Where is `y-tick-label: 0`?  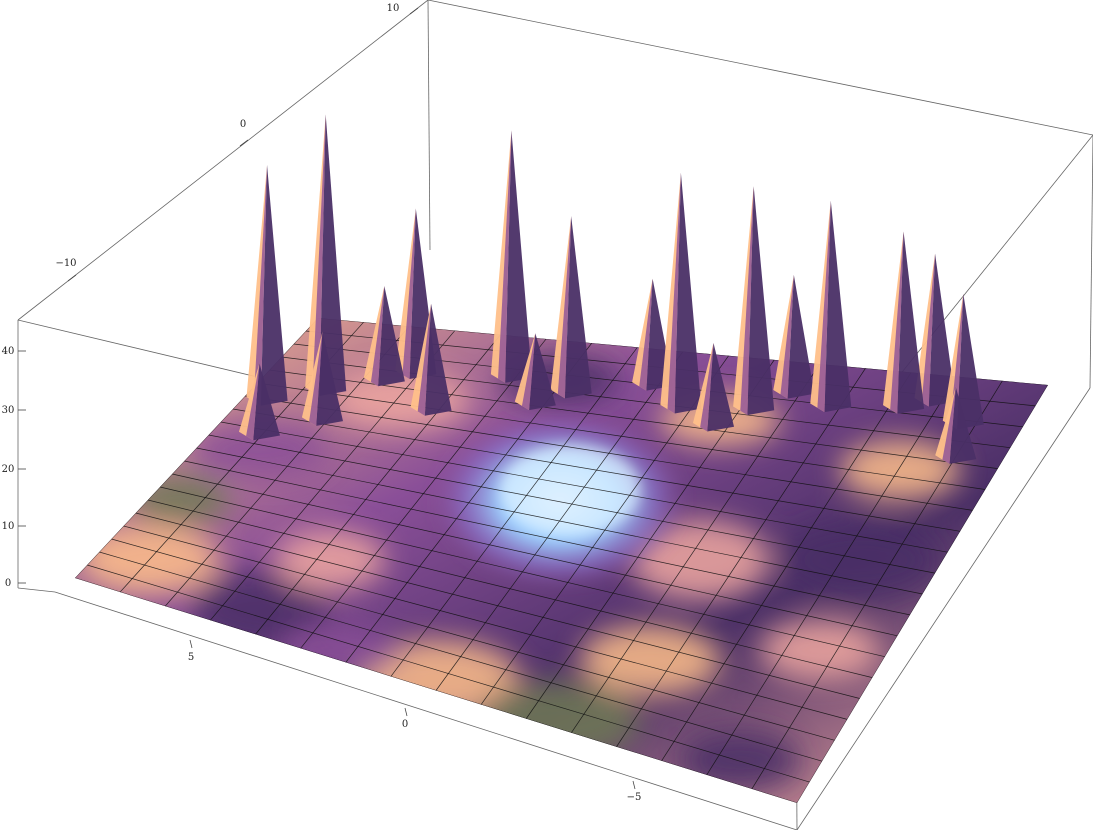 y-tick-label: 0 is located at coordinates (243, 124).